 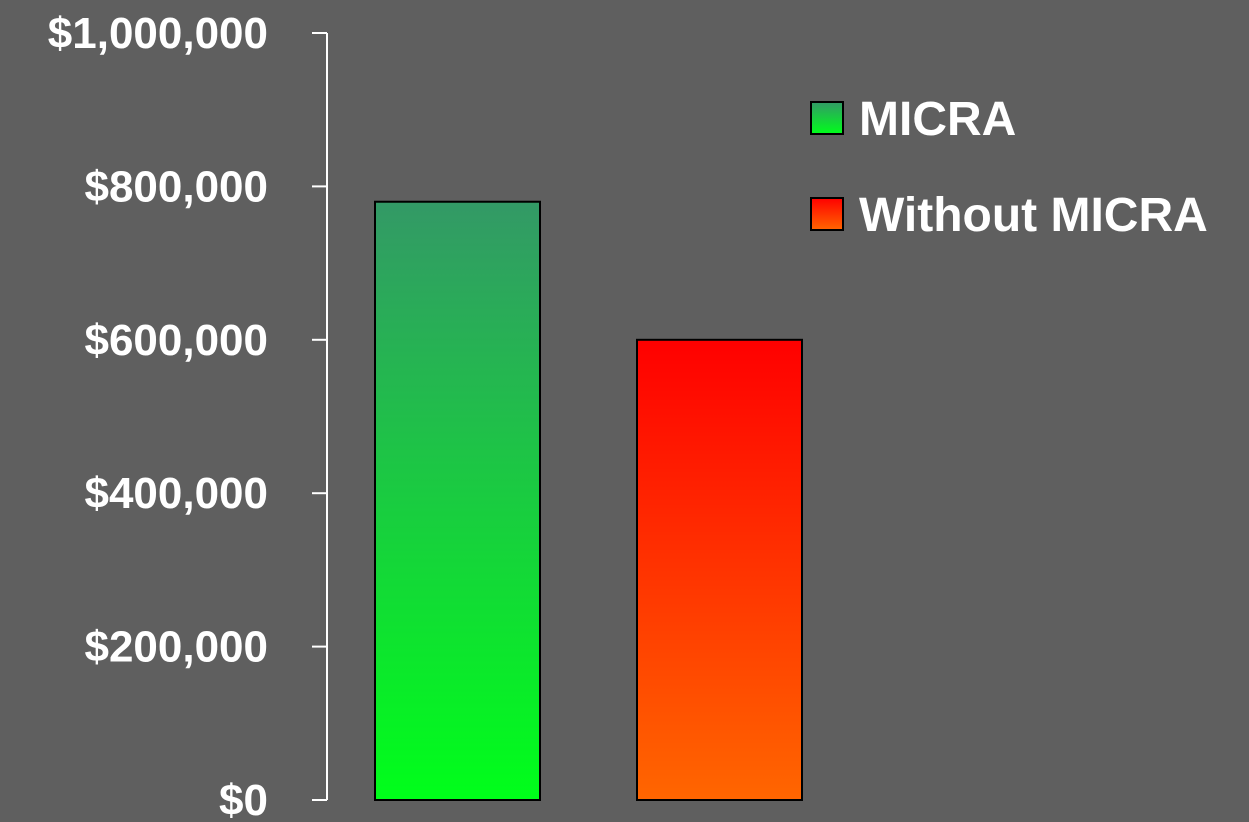 I want to click on bar-without-micra, so click(x=719, y=569).